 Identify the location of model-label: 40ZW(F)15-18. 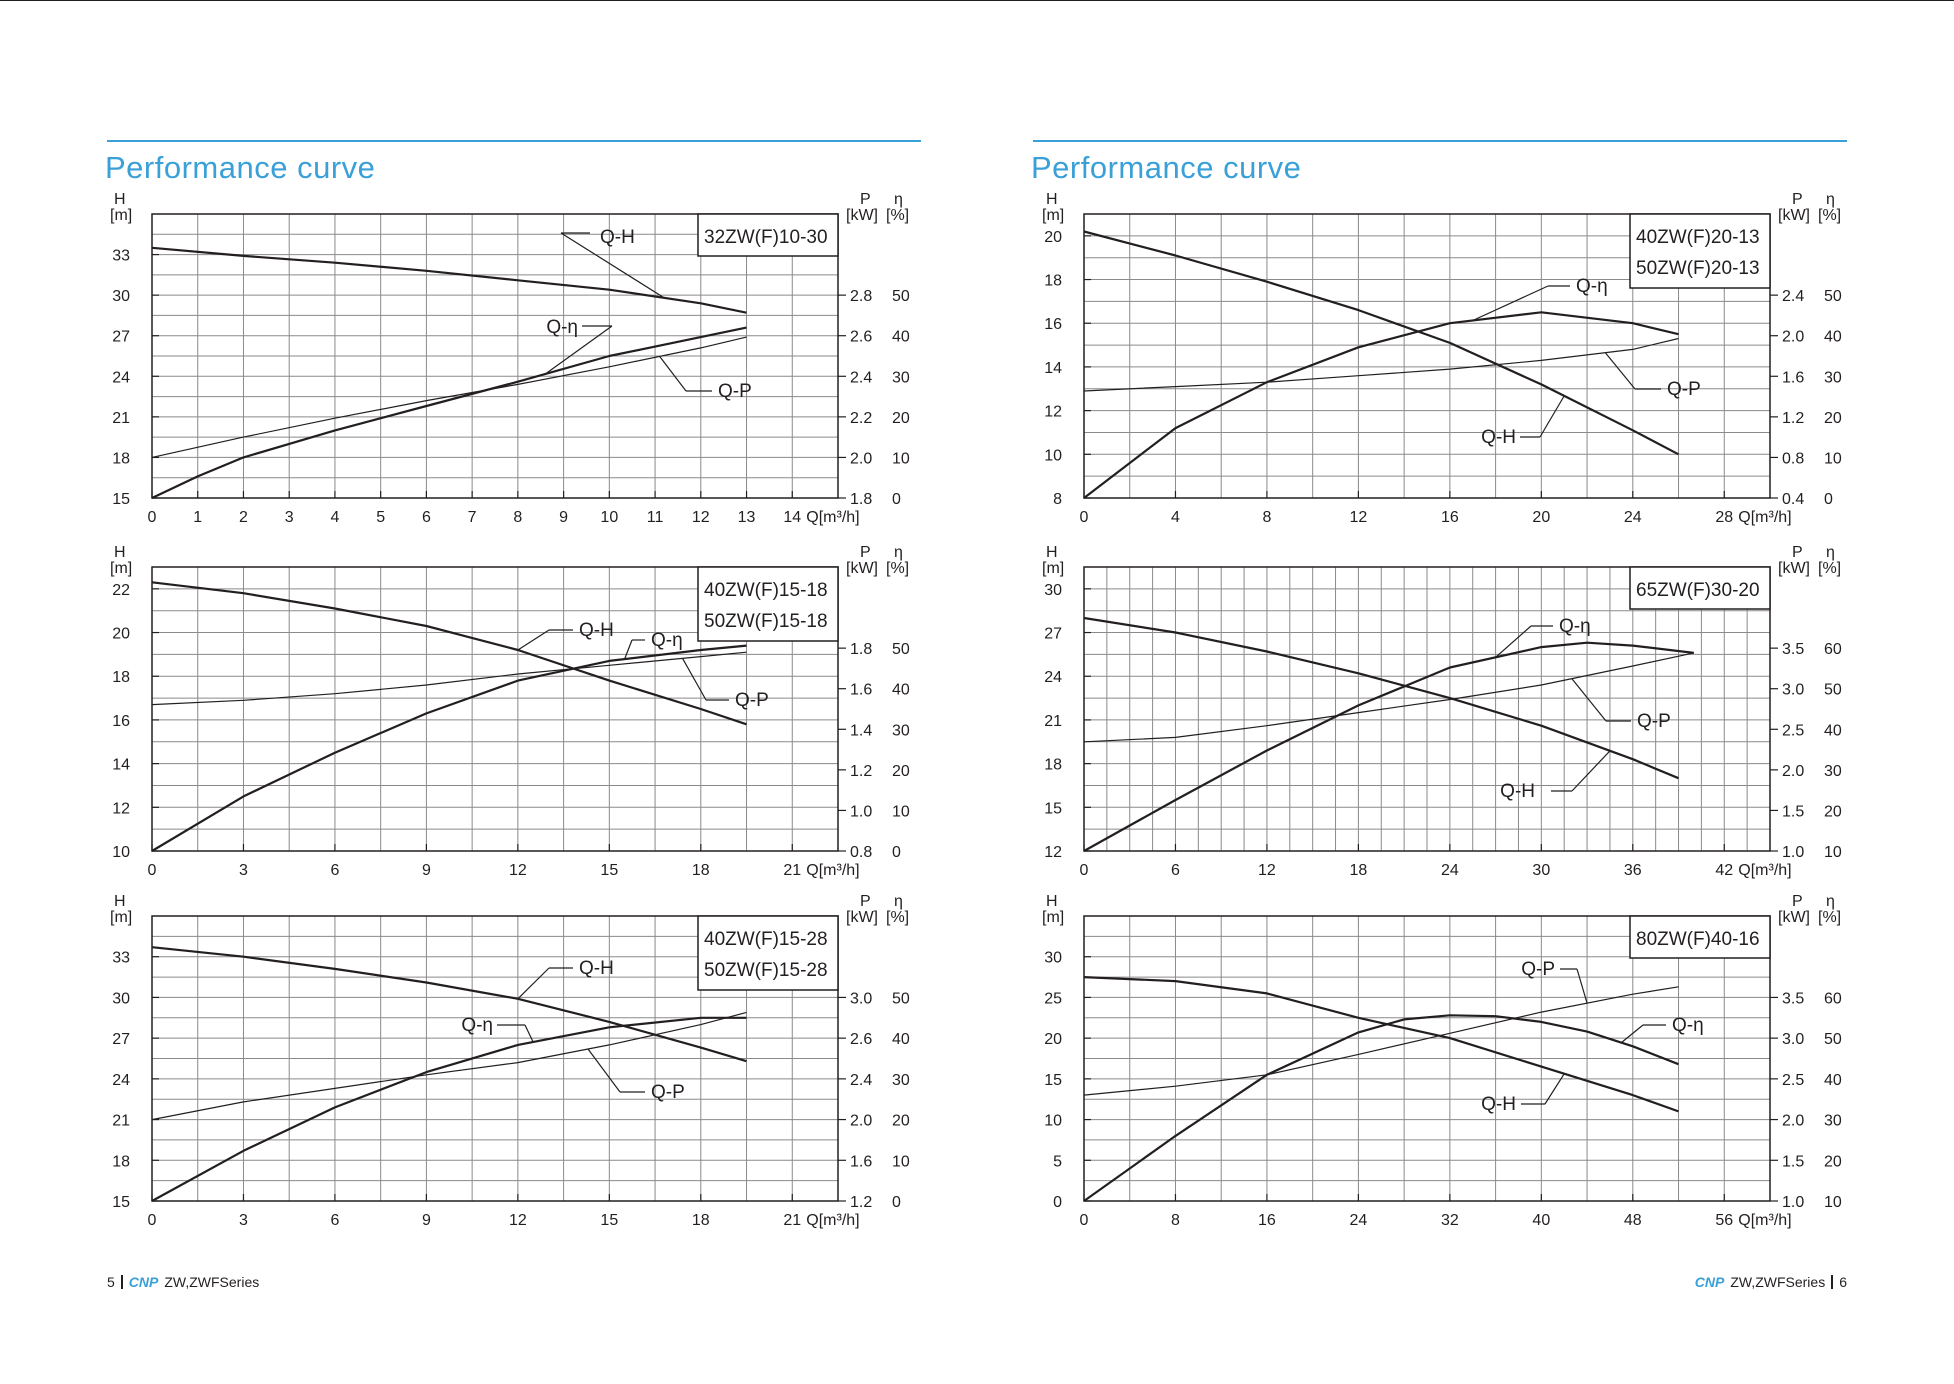
(766, 590).